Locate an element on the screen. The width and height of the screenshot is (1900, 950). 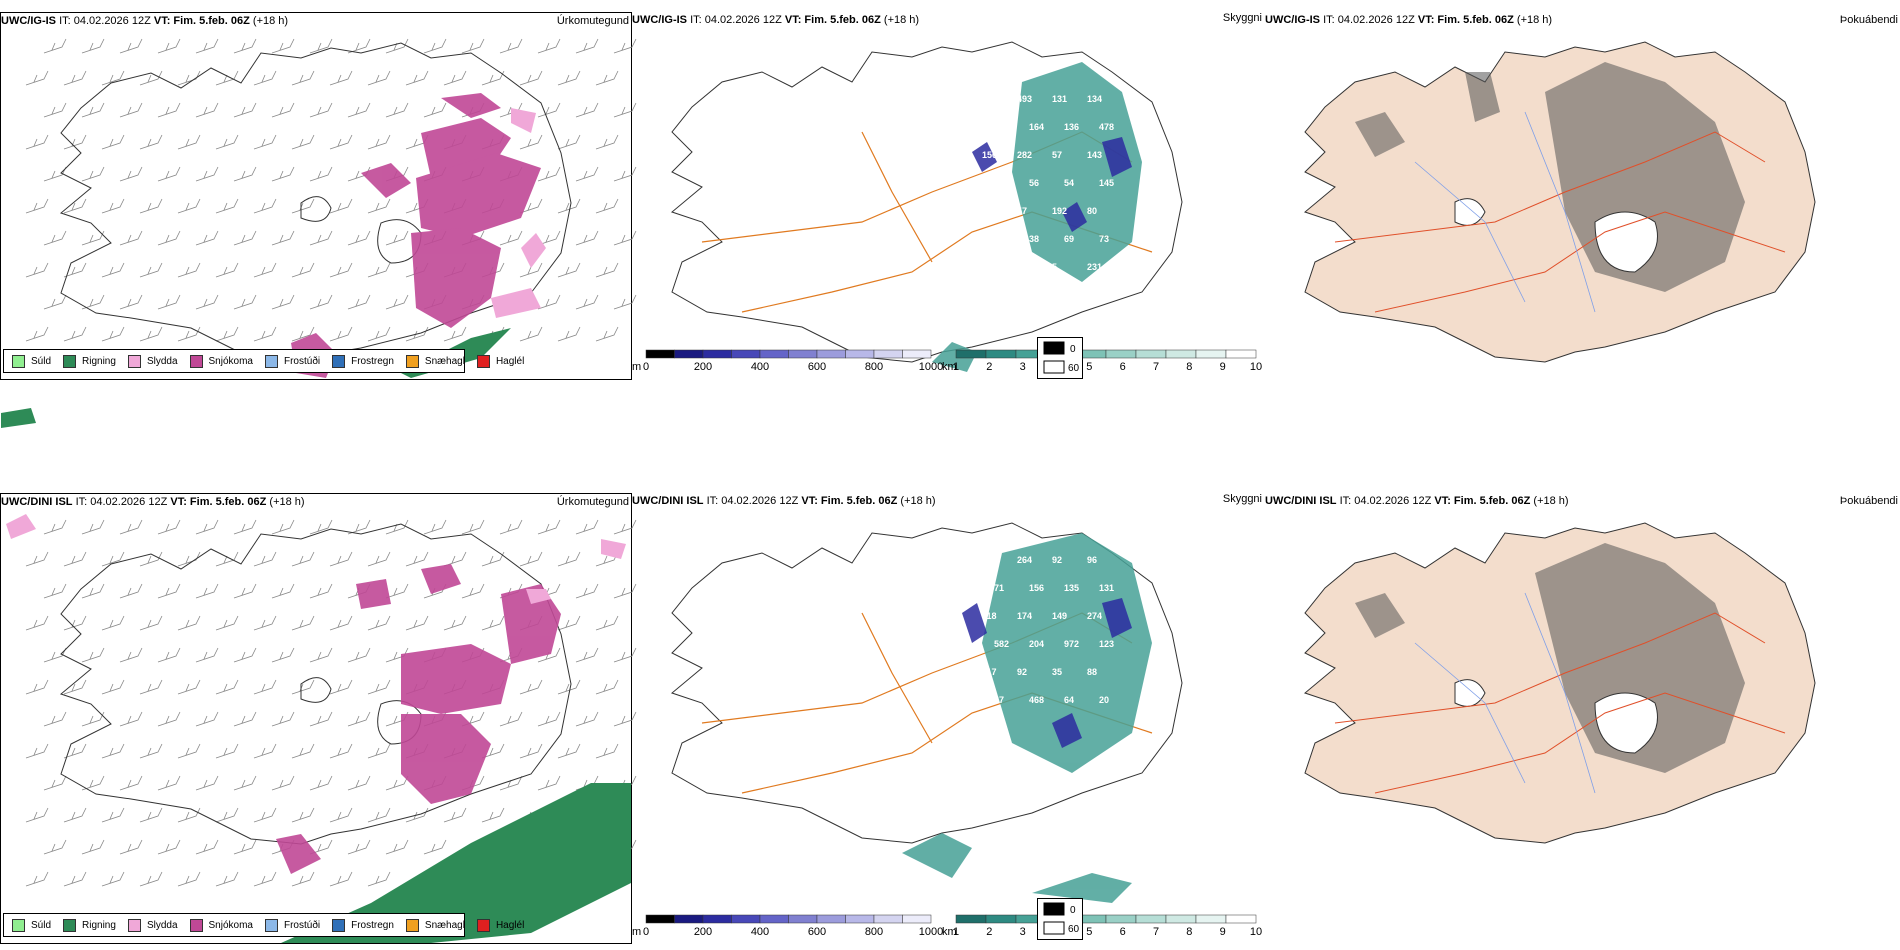
ceiling-label: 229 is located at coordinates (989, 560).